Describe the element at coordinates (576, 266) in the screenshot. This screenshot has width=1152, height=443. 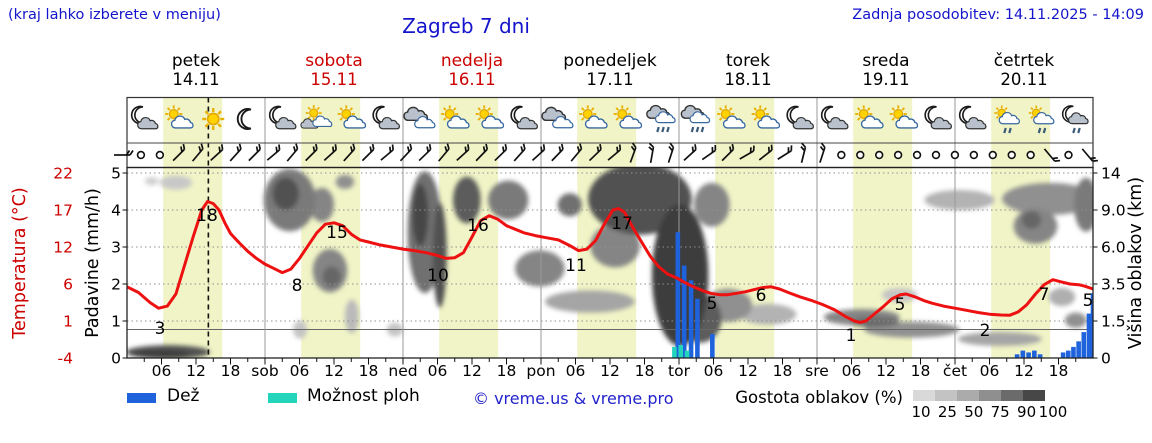
I see `temp-value-label: 11` at that location.